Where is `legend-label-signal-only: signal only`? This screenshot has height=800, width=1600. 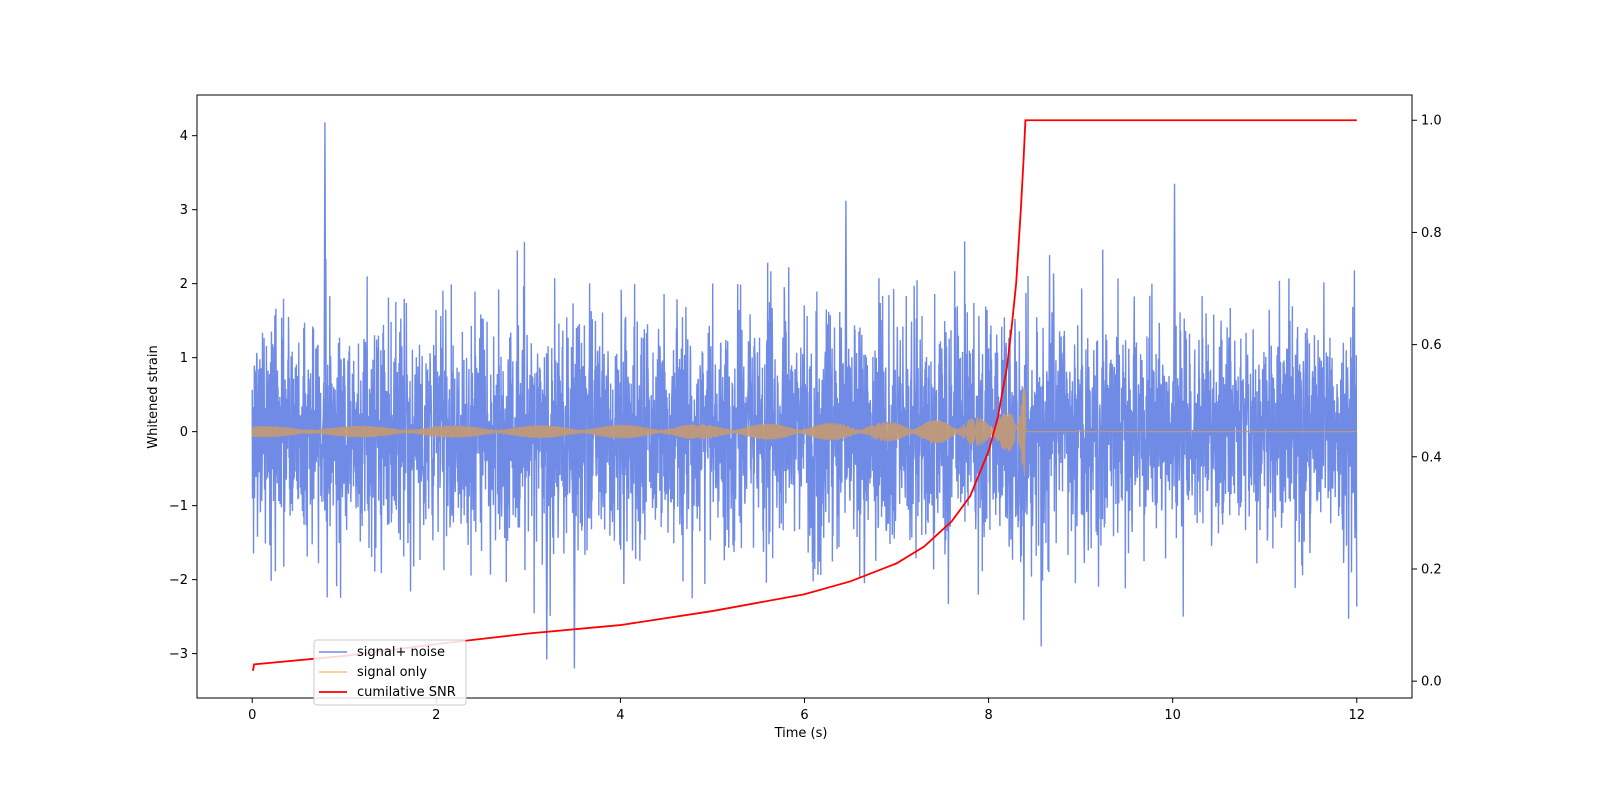
legend-label-signal-only: signal only is located at coordinates (392, 672).